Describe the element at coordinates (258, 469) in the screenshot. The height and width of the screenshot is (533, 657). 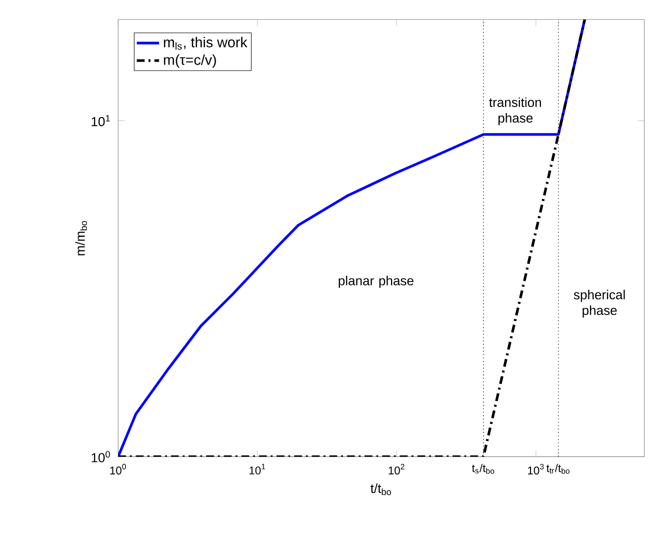
I see `x-tick-label: 10$^{1}$` at that location.